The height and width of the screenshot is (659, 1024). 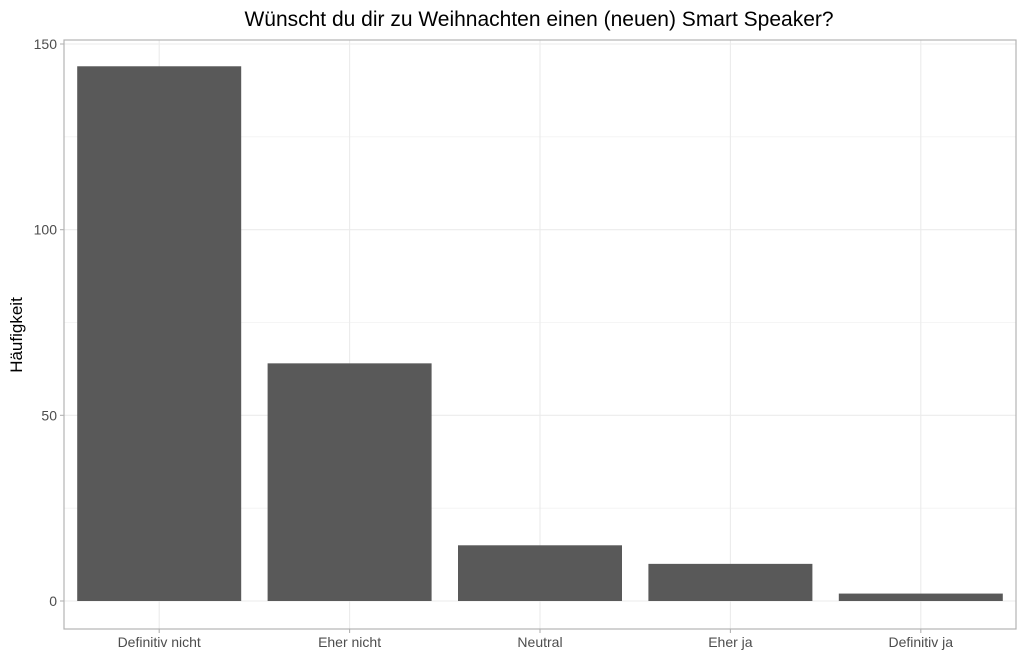 What do you see at coordinates (349, 482) in the screenshot?
I see `bar-eher-nicht` at bounding box center [349, 482].